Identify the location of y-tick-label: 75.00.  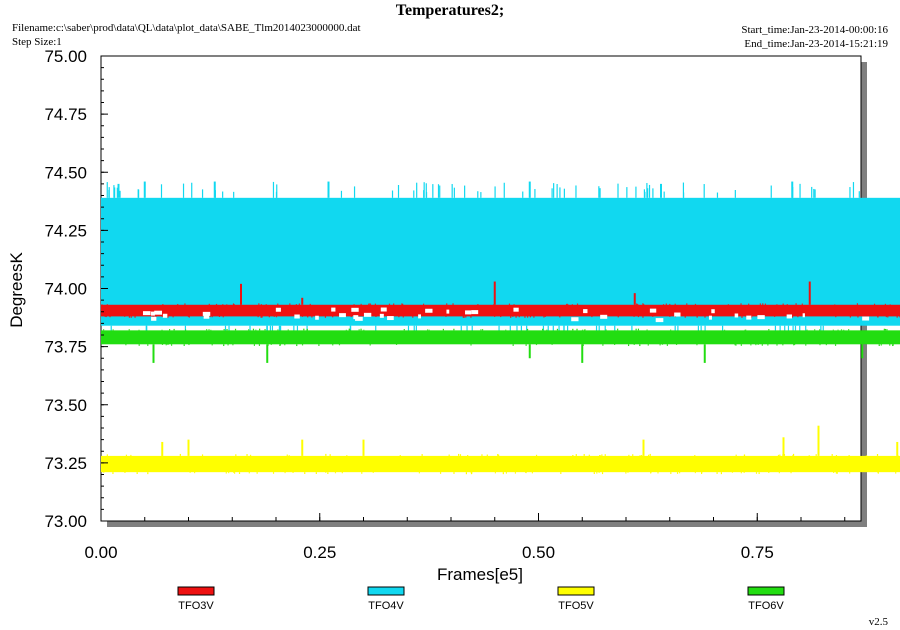
(65, 56).